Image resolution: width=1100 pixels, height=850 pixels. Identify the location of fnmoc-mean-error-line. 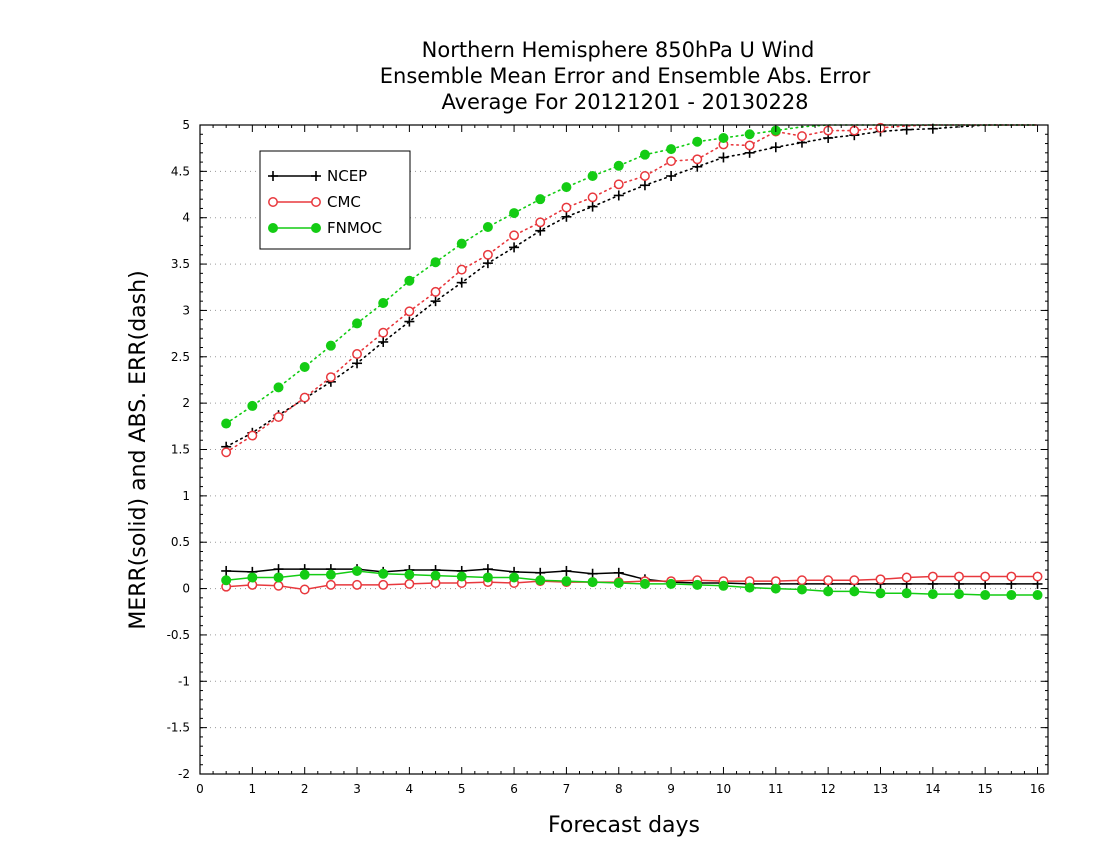
(632, 583).